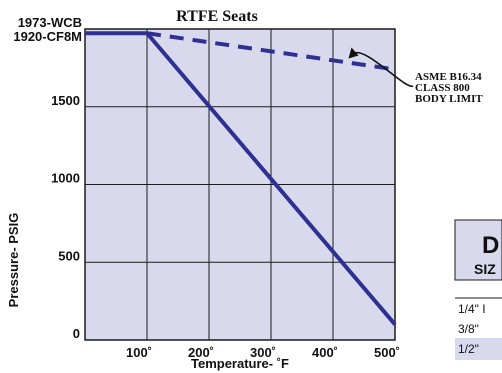 The height and width of the screenshot is (373, 502). What do you see at coordinates (325, 352) in the screenshot?
I see `x-tick-label: 400˚` at bounding box center [325, 352].